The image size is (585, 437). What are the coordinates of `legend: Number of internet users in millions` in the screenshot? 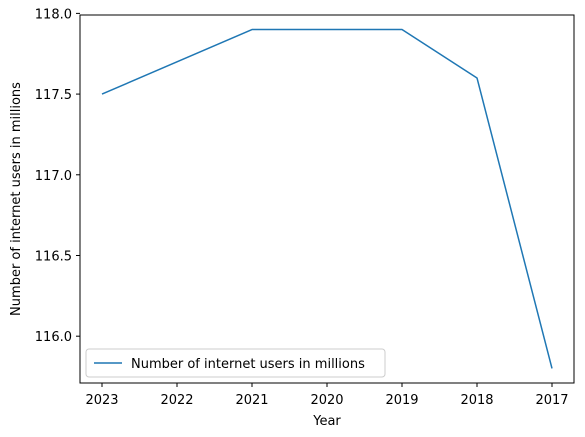 It's located at (235, 363).